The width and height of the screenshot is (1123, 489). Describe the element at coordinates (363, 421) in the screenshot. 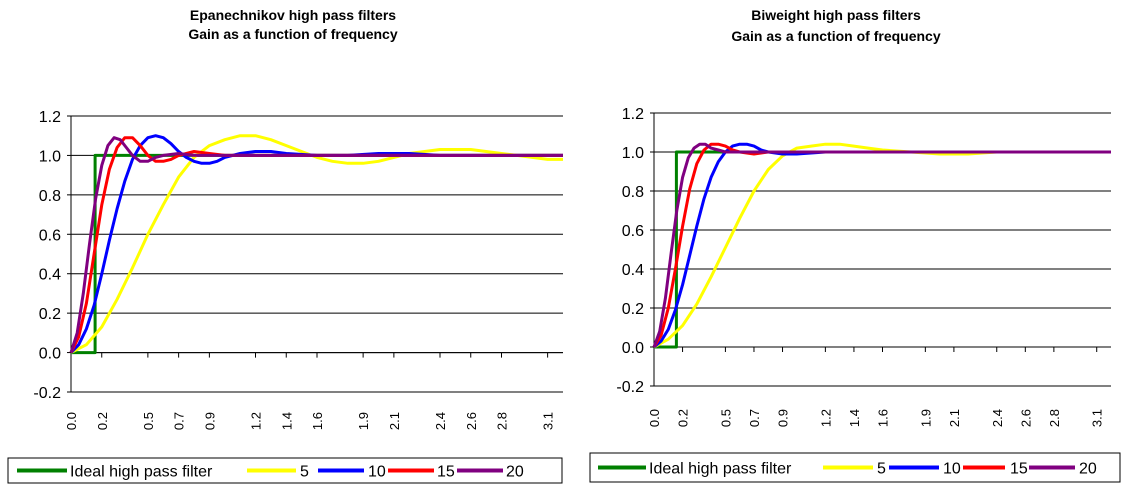

I see `epan-x-tick-label: 1.9` at that location.